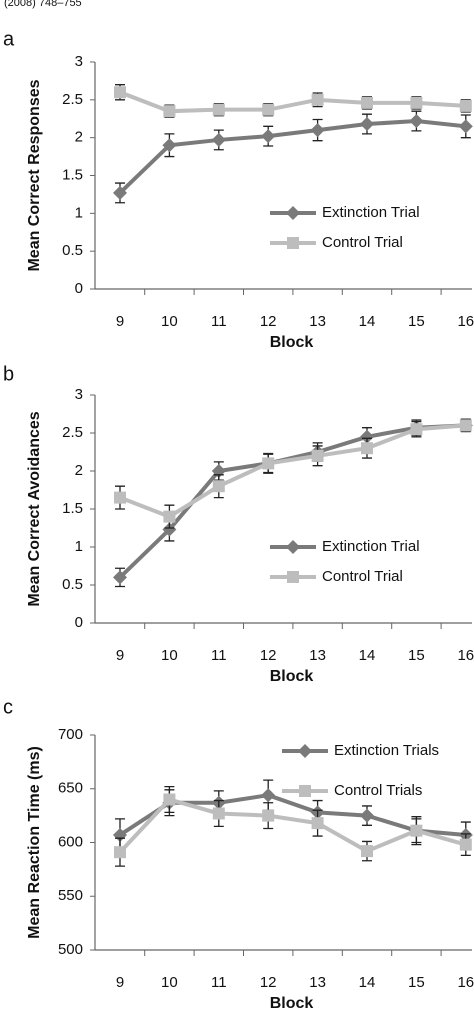 The height and width of the screenshot is (1016, 474). I want to click on y-axis-title: Mean Reaction Time (ms), so click(34, 842).